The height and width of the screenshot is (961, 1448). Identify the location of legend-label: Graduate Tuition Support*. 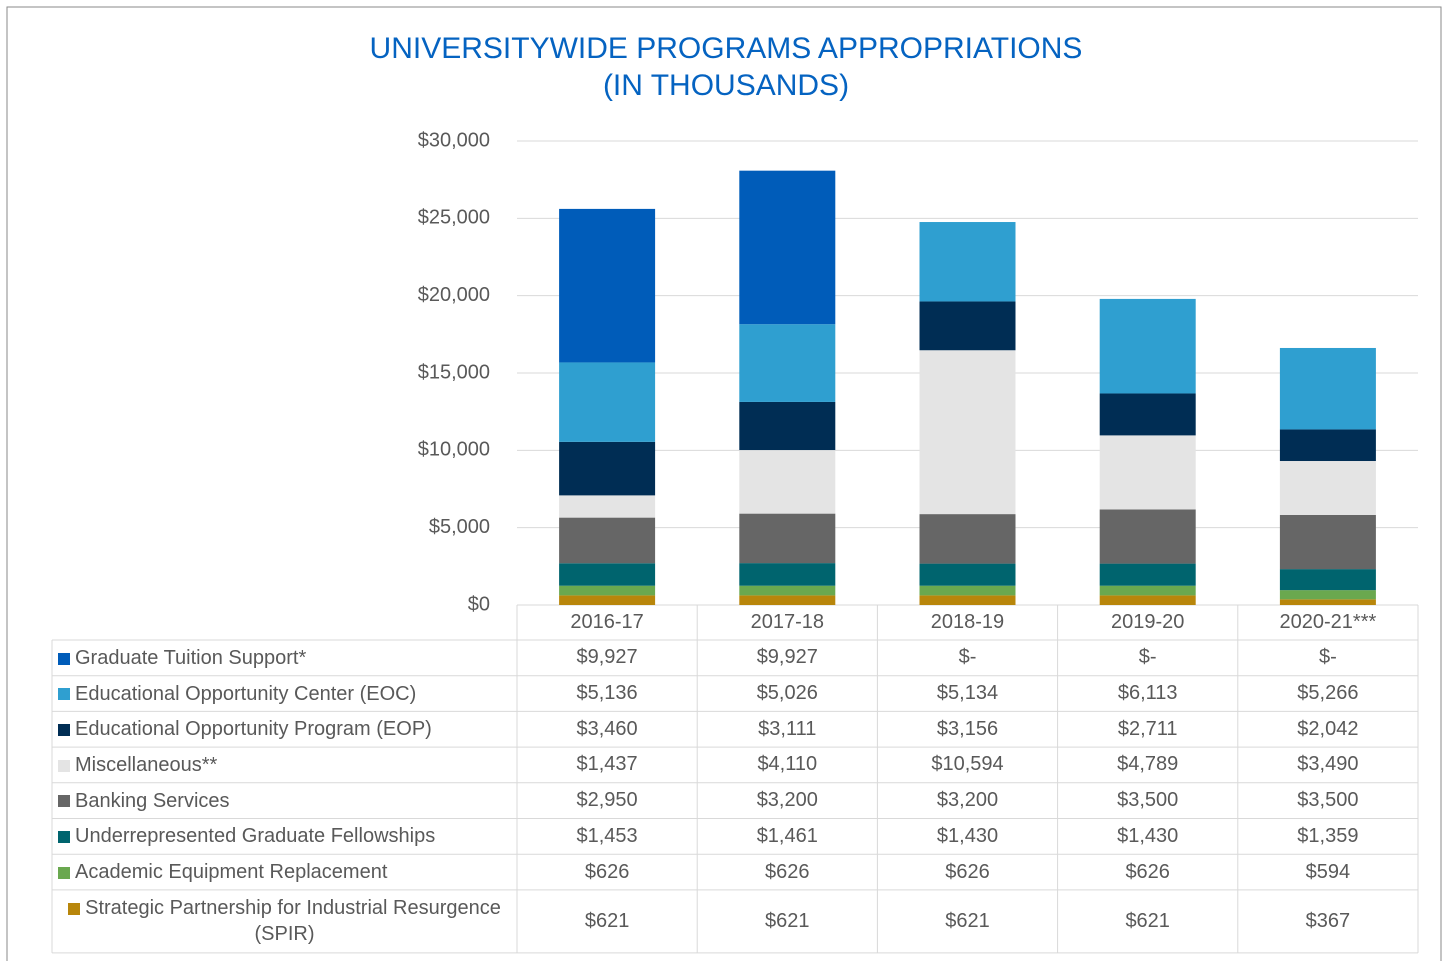
(191, 657).